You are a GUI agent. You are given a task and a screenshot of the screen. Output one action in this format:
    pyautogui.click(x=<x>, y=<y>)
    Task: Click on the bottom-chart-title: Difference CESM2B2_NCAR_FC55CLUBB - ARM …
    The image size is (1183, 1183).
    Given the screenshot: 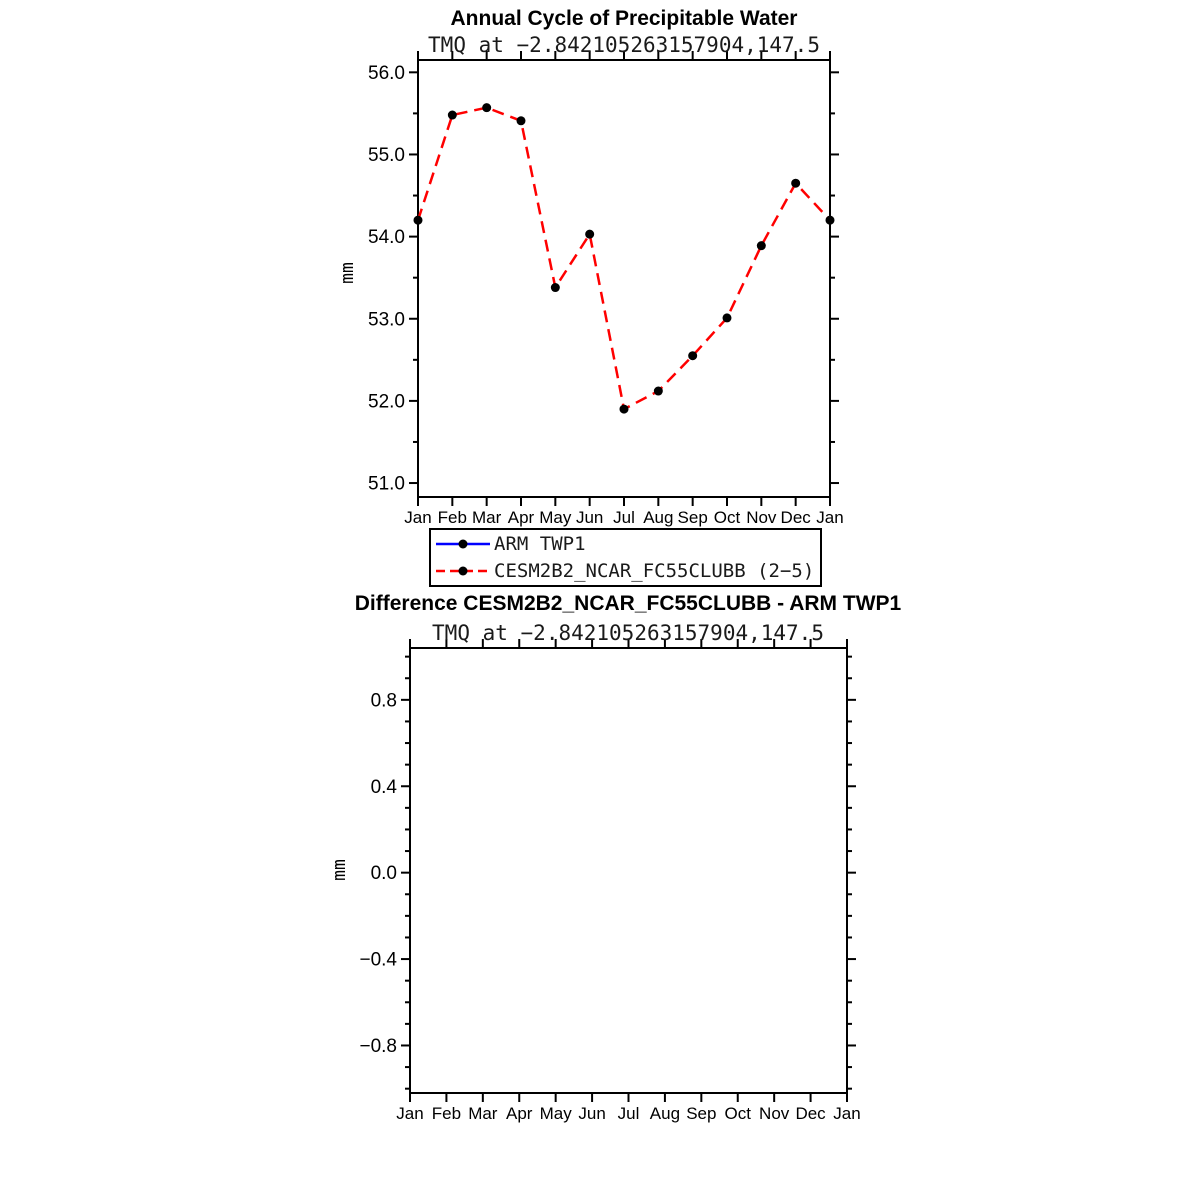 What is the action you would take?
    pyautogui.click(x=628, y=603)
    